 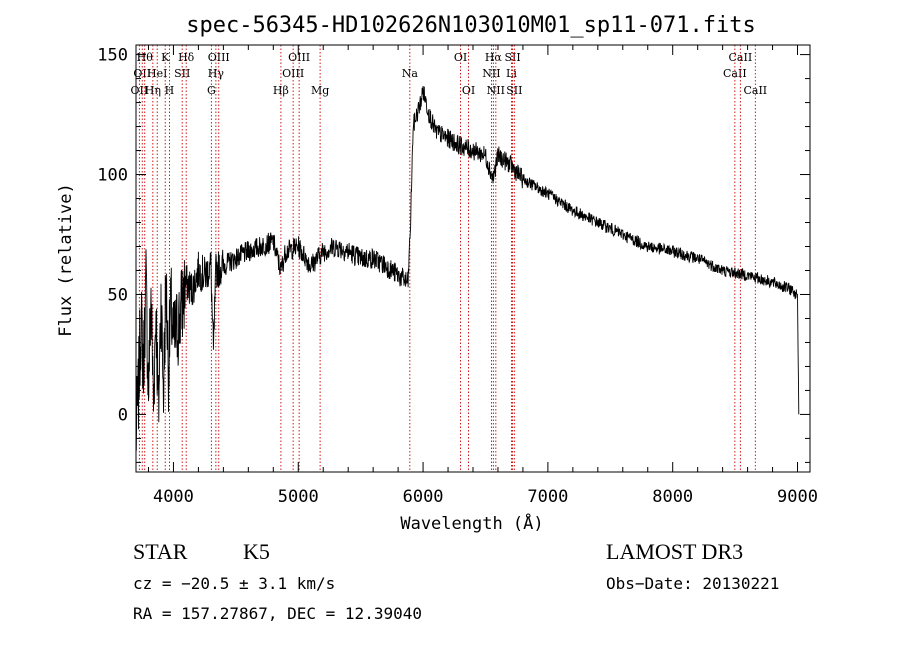 What do you see at coordinates (298, 497) in the screenshot?
I see `x-tick-label: 5000` at bounding box center [298, 497].